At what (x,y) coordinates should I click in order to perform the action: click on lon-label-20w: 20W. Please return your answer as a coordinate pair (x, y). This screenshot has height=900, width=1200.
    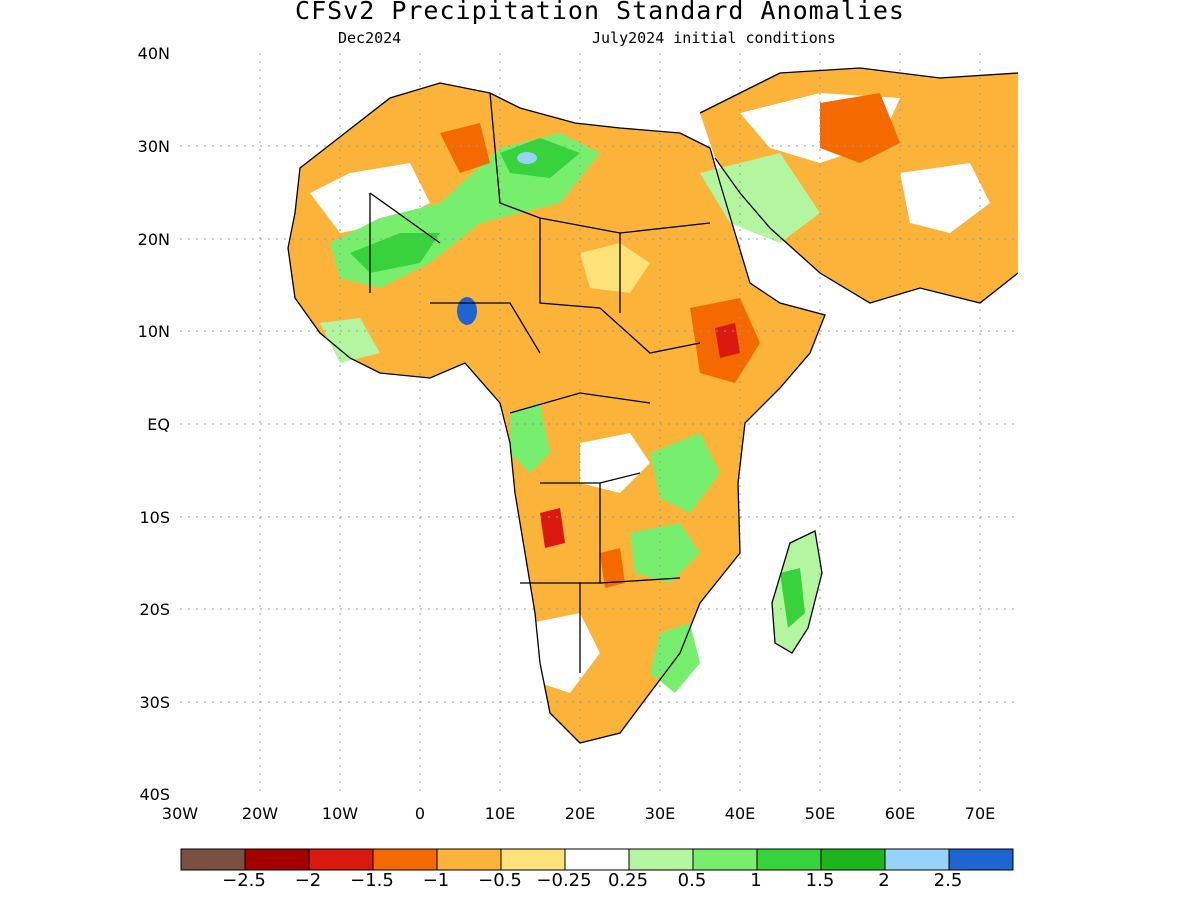
    Looking at the image, I should click on (260, 813).